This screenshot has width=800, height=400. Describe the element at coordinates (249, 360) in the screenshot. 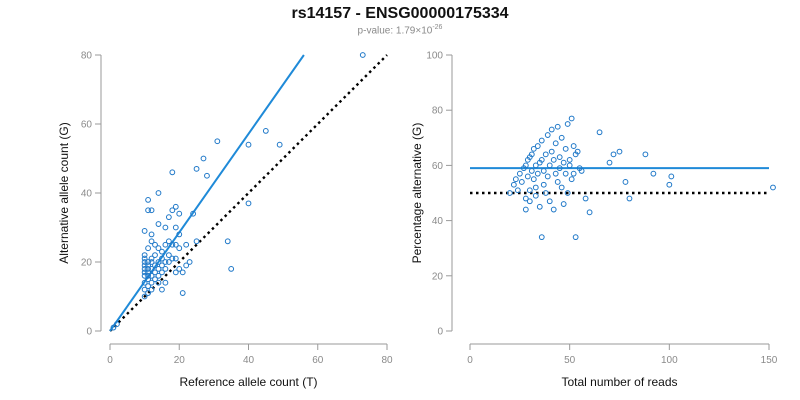

I see `x-tick-label: 40` at that location.